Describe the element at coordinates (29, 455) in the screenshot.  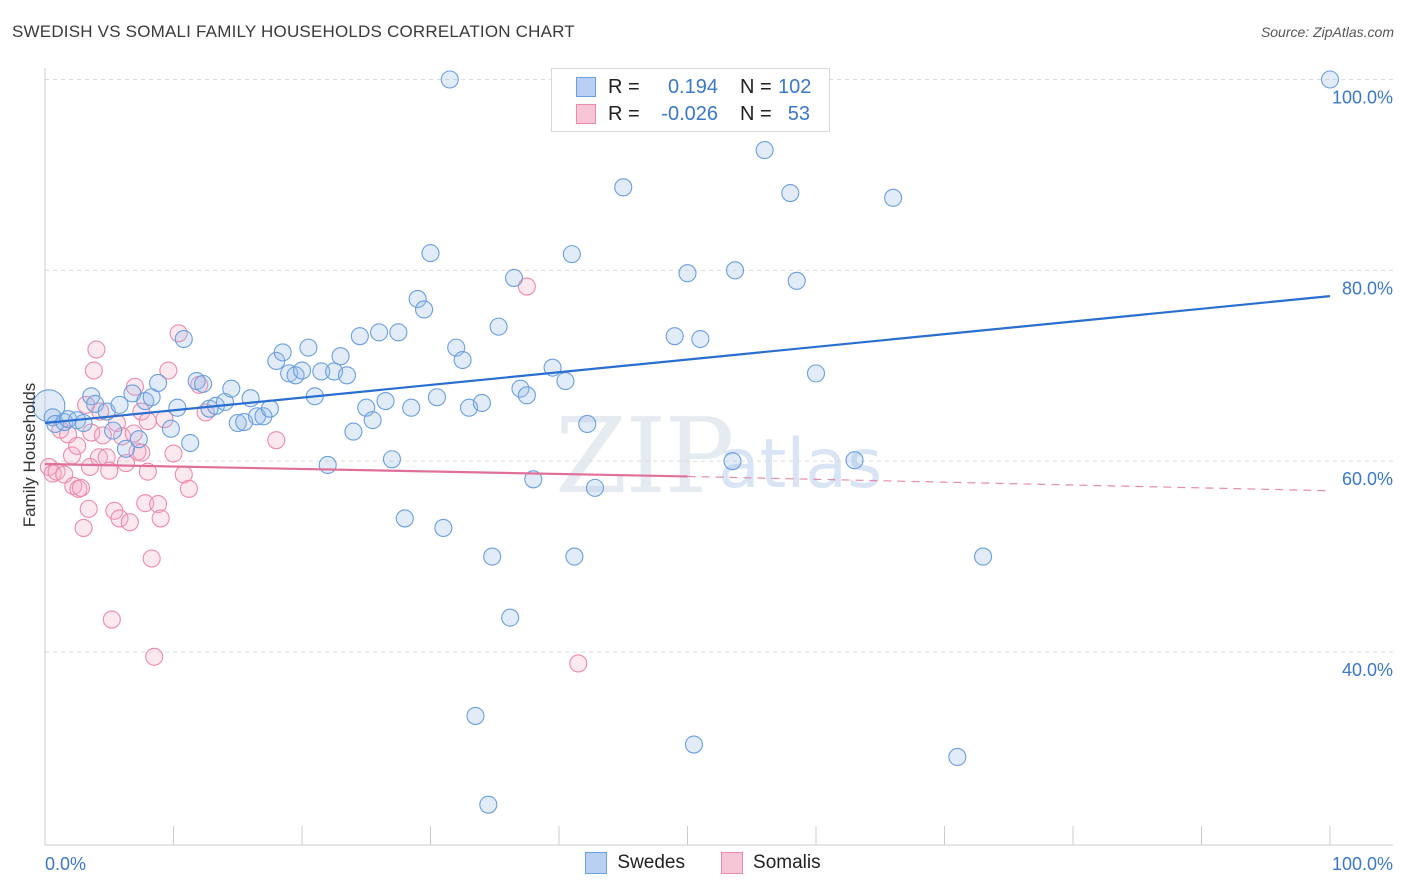
I see `y-axis-title: Family Households` at that location.